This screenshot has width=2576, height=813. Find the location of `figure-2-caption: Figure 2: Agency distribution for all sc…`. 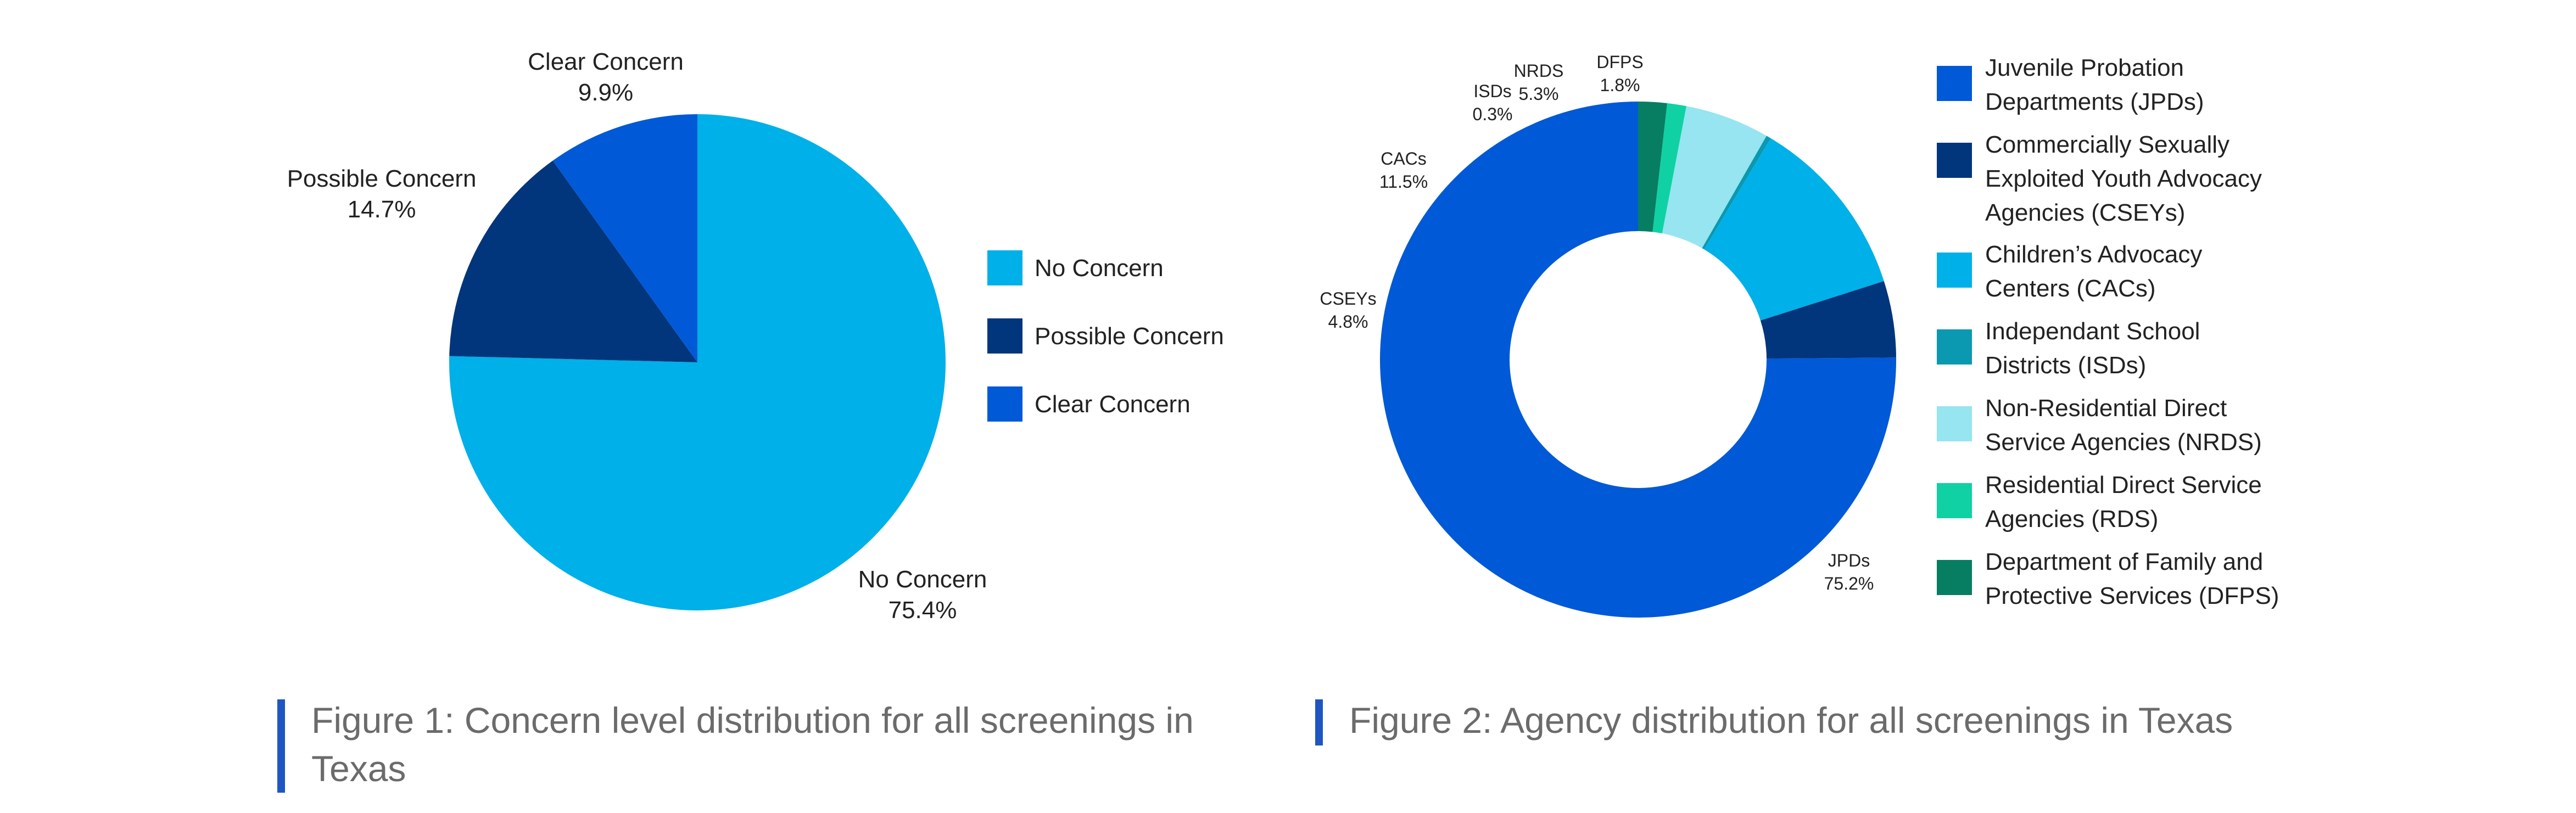

figure-2-caption: Figure 2: Agency distribution for all sc… is located at coordinates (1837, 721).